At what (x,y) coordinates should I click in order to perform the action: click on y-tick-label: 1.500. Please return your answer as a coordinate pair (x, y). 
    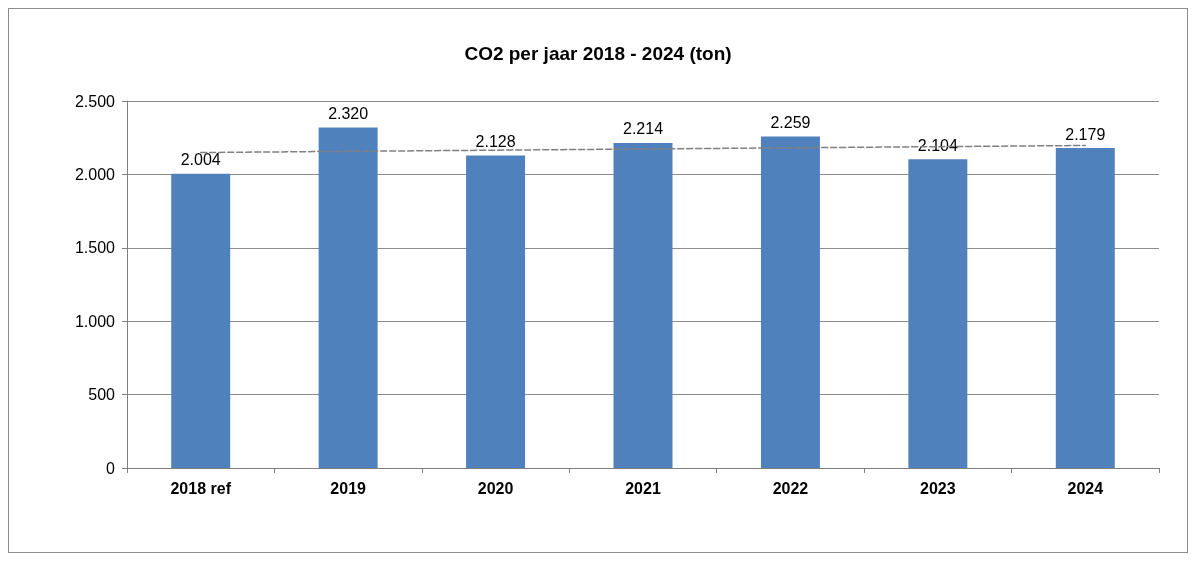
    Looking at the image, I should click on (95, 248).